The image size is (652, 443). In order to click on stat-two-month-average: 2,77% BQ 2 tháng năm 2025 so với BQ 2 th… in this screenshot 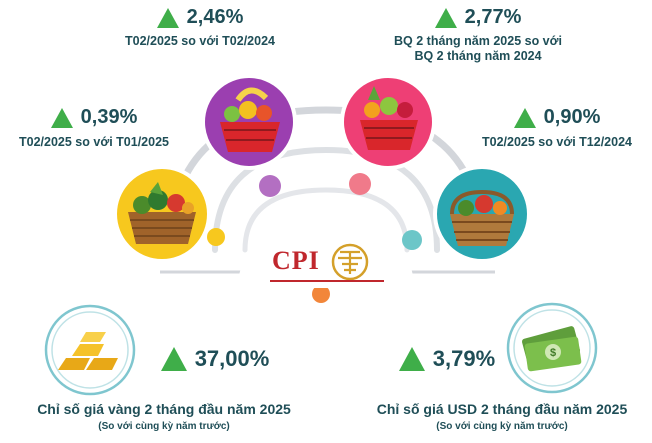, I will do `click(478, 35)`.